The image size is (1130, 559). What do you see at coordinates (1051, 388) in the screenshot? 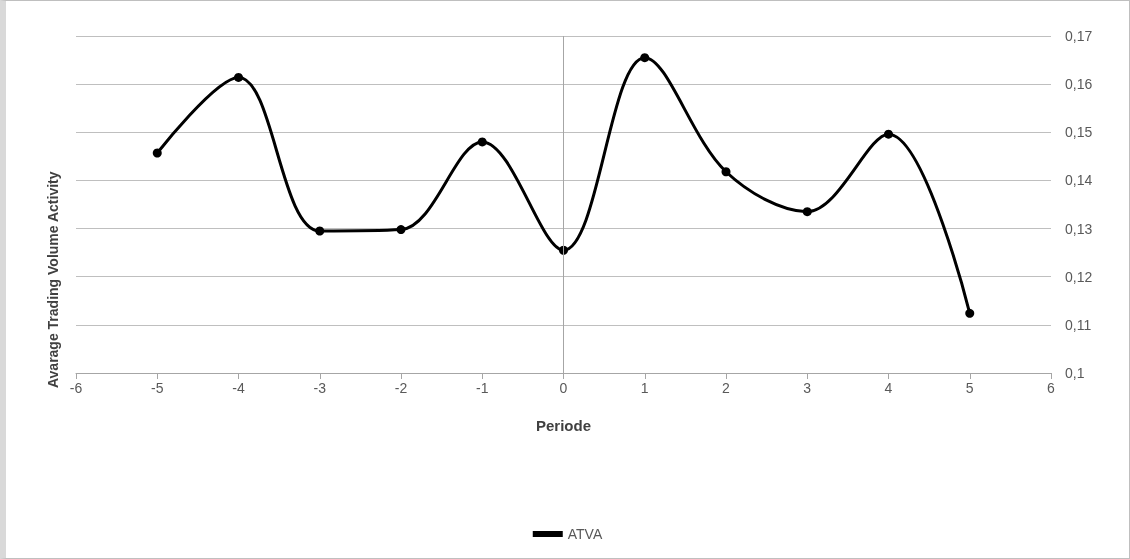
I see `x-tick-label: 6` at bounding box center [1051, 388].